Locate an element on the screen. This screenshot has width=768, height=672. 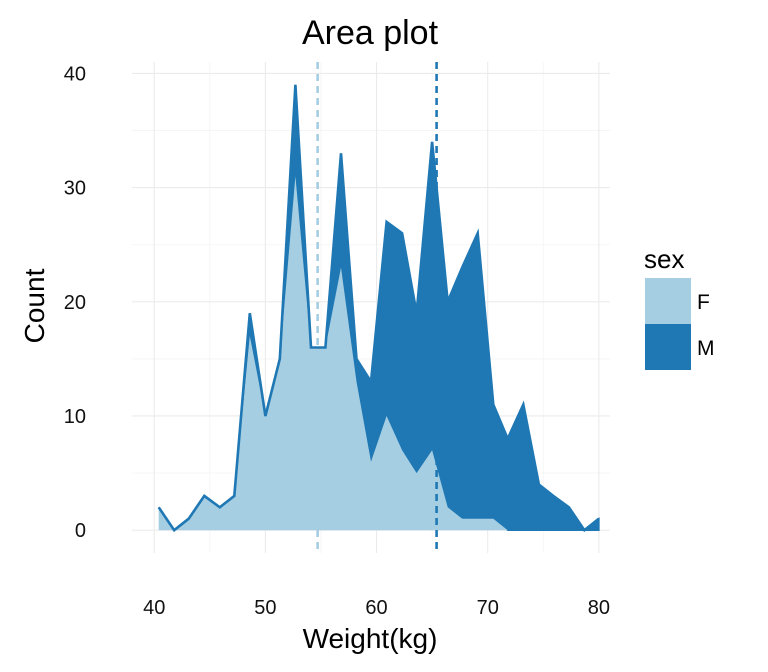
legend-label-f: F is located at coordinates (703, 302).